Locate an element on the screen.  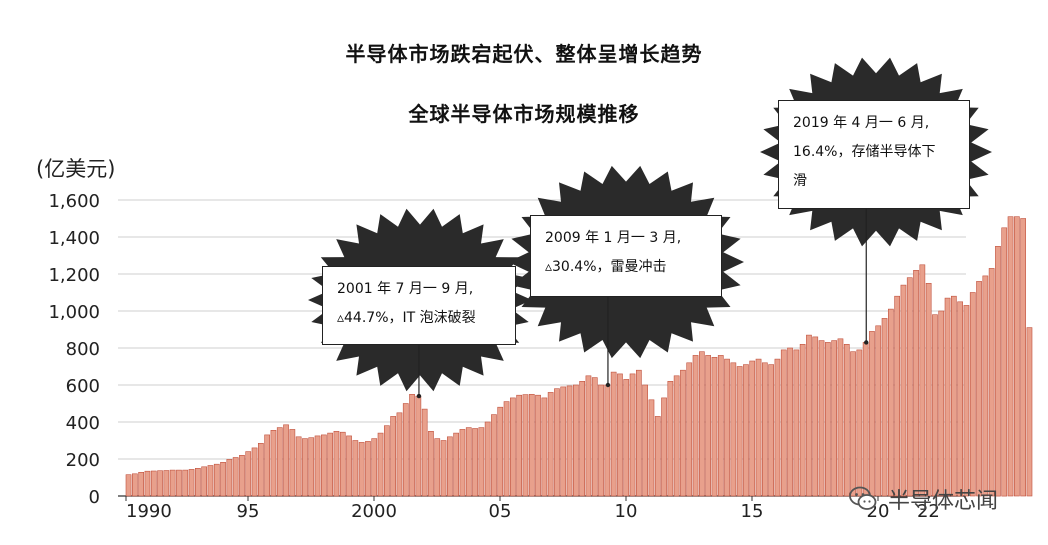
x-tick-label: 22 is located at coordinates (928, 511).